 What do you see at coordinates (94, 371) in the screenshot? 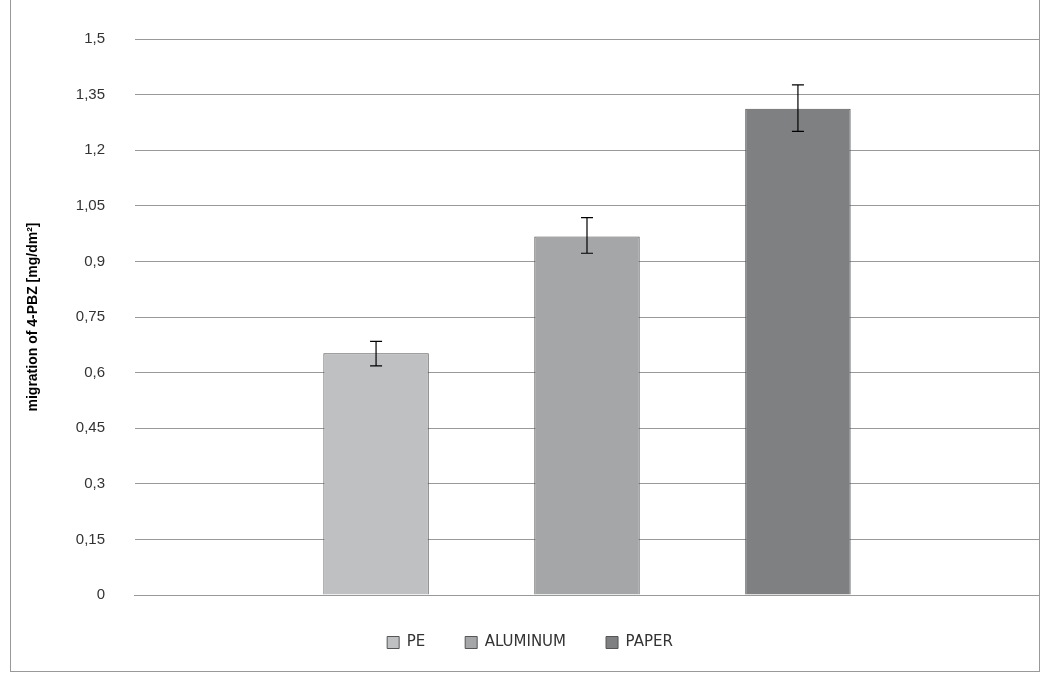
I see `y-tick-label: 0,6` at bounding box center [94, 371].